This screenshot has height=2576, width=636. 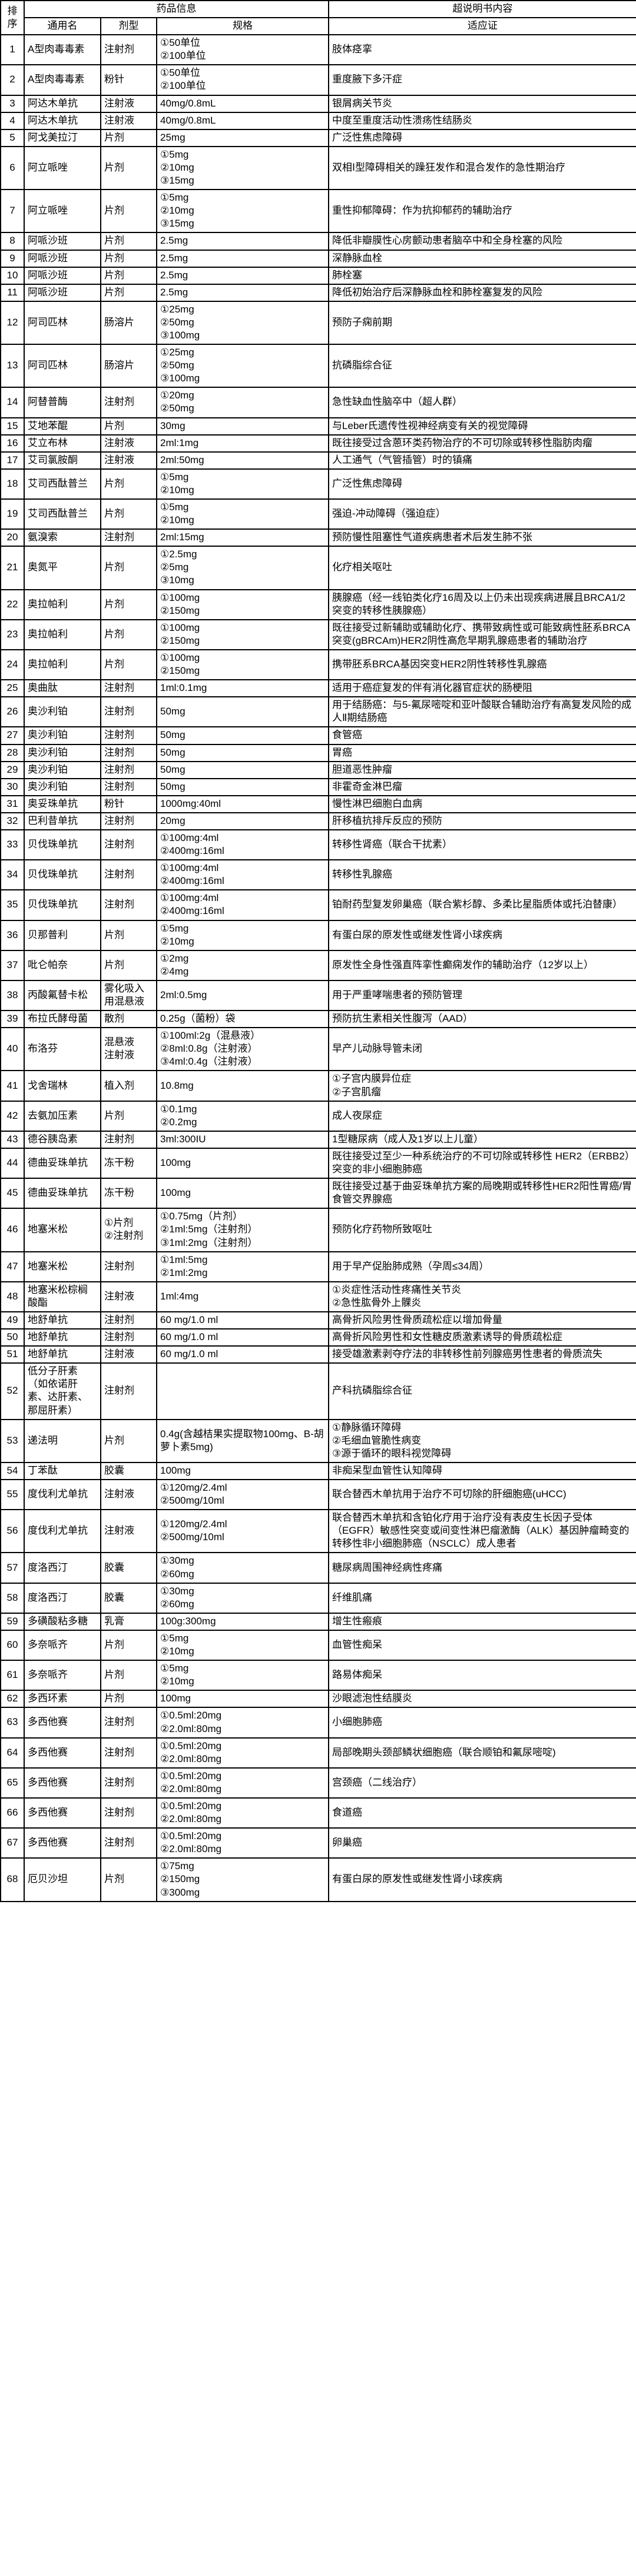 I want to click on cell-specification: 3ml:300IU, so click(x=243, y=1139).